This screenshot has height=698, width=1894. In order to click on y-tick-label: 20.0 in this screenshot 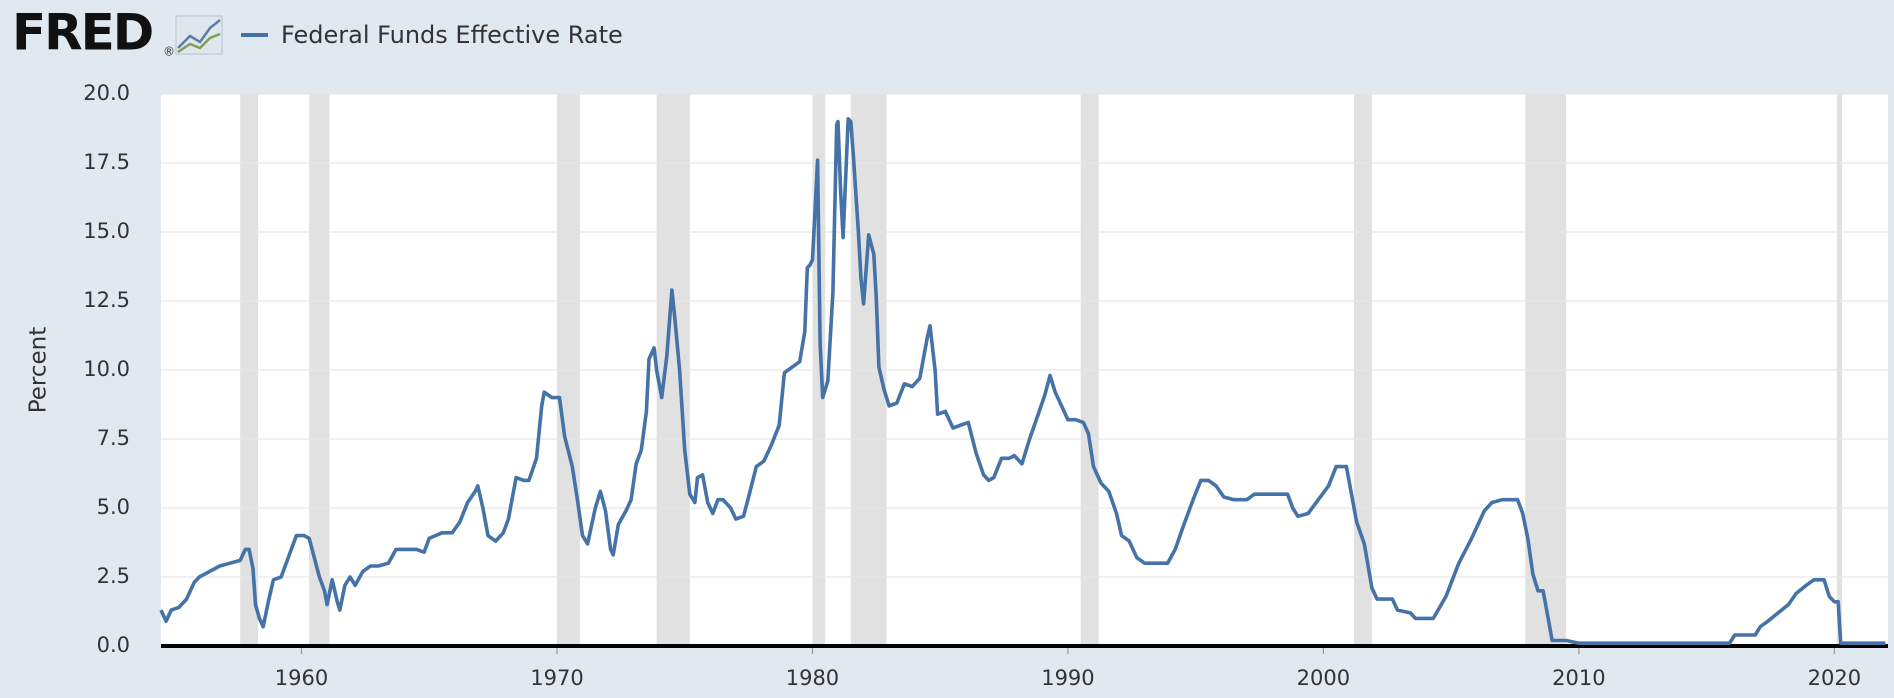, I will do `click(106, 93)`.